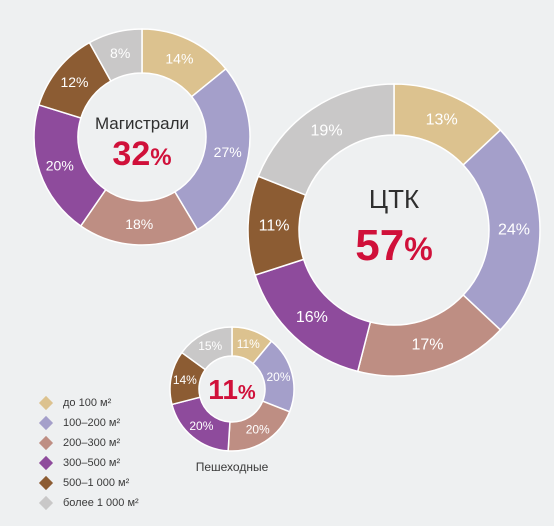 The width and height of the screenshot is (554, 526). I want to click on slice-label: 19%, so click(327, 130).